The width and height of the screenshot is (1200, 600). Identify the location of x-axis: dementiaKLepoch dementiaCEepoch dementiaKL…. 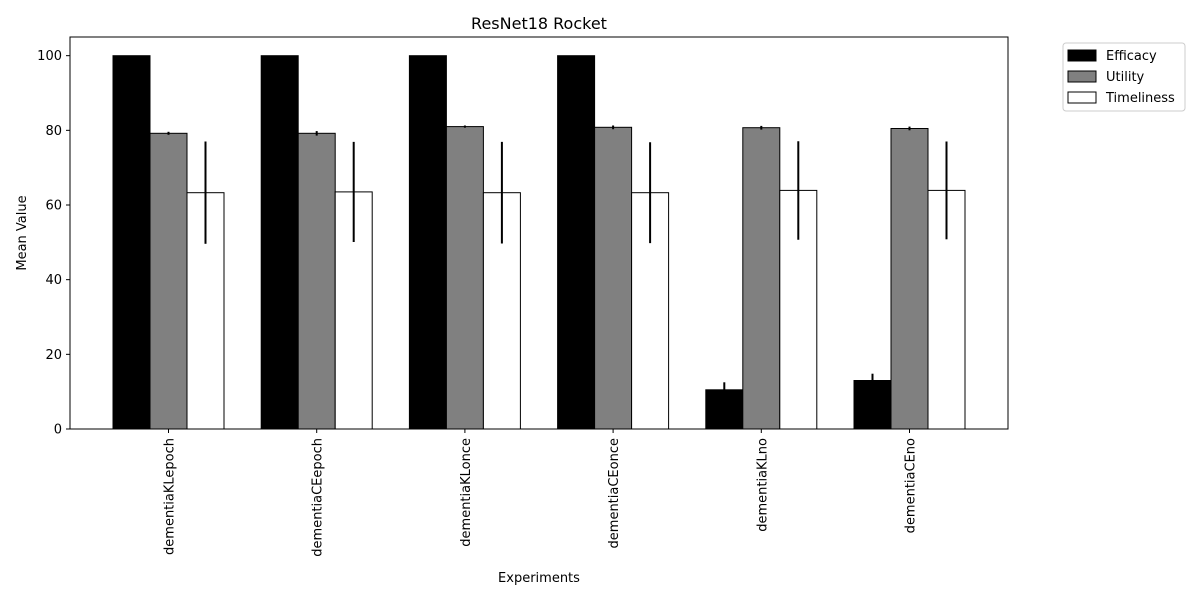
(541, 493).